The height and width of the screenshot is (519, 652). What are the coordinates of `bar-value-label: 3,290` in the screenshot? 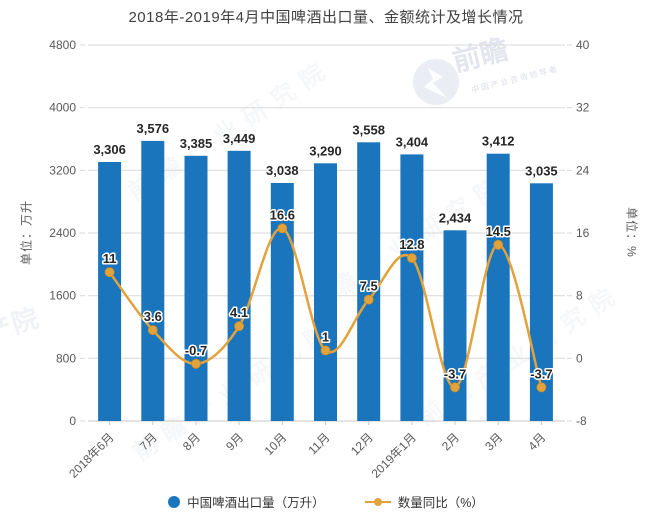 It's located at (325, 150).